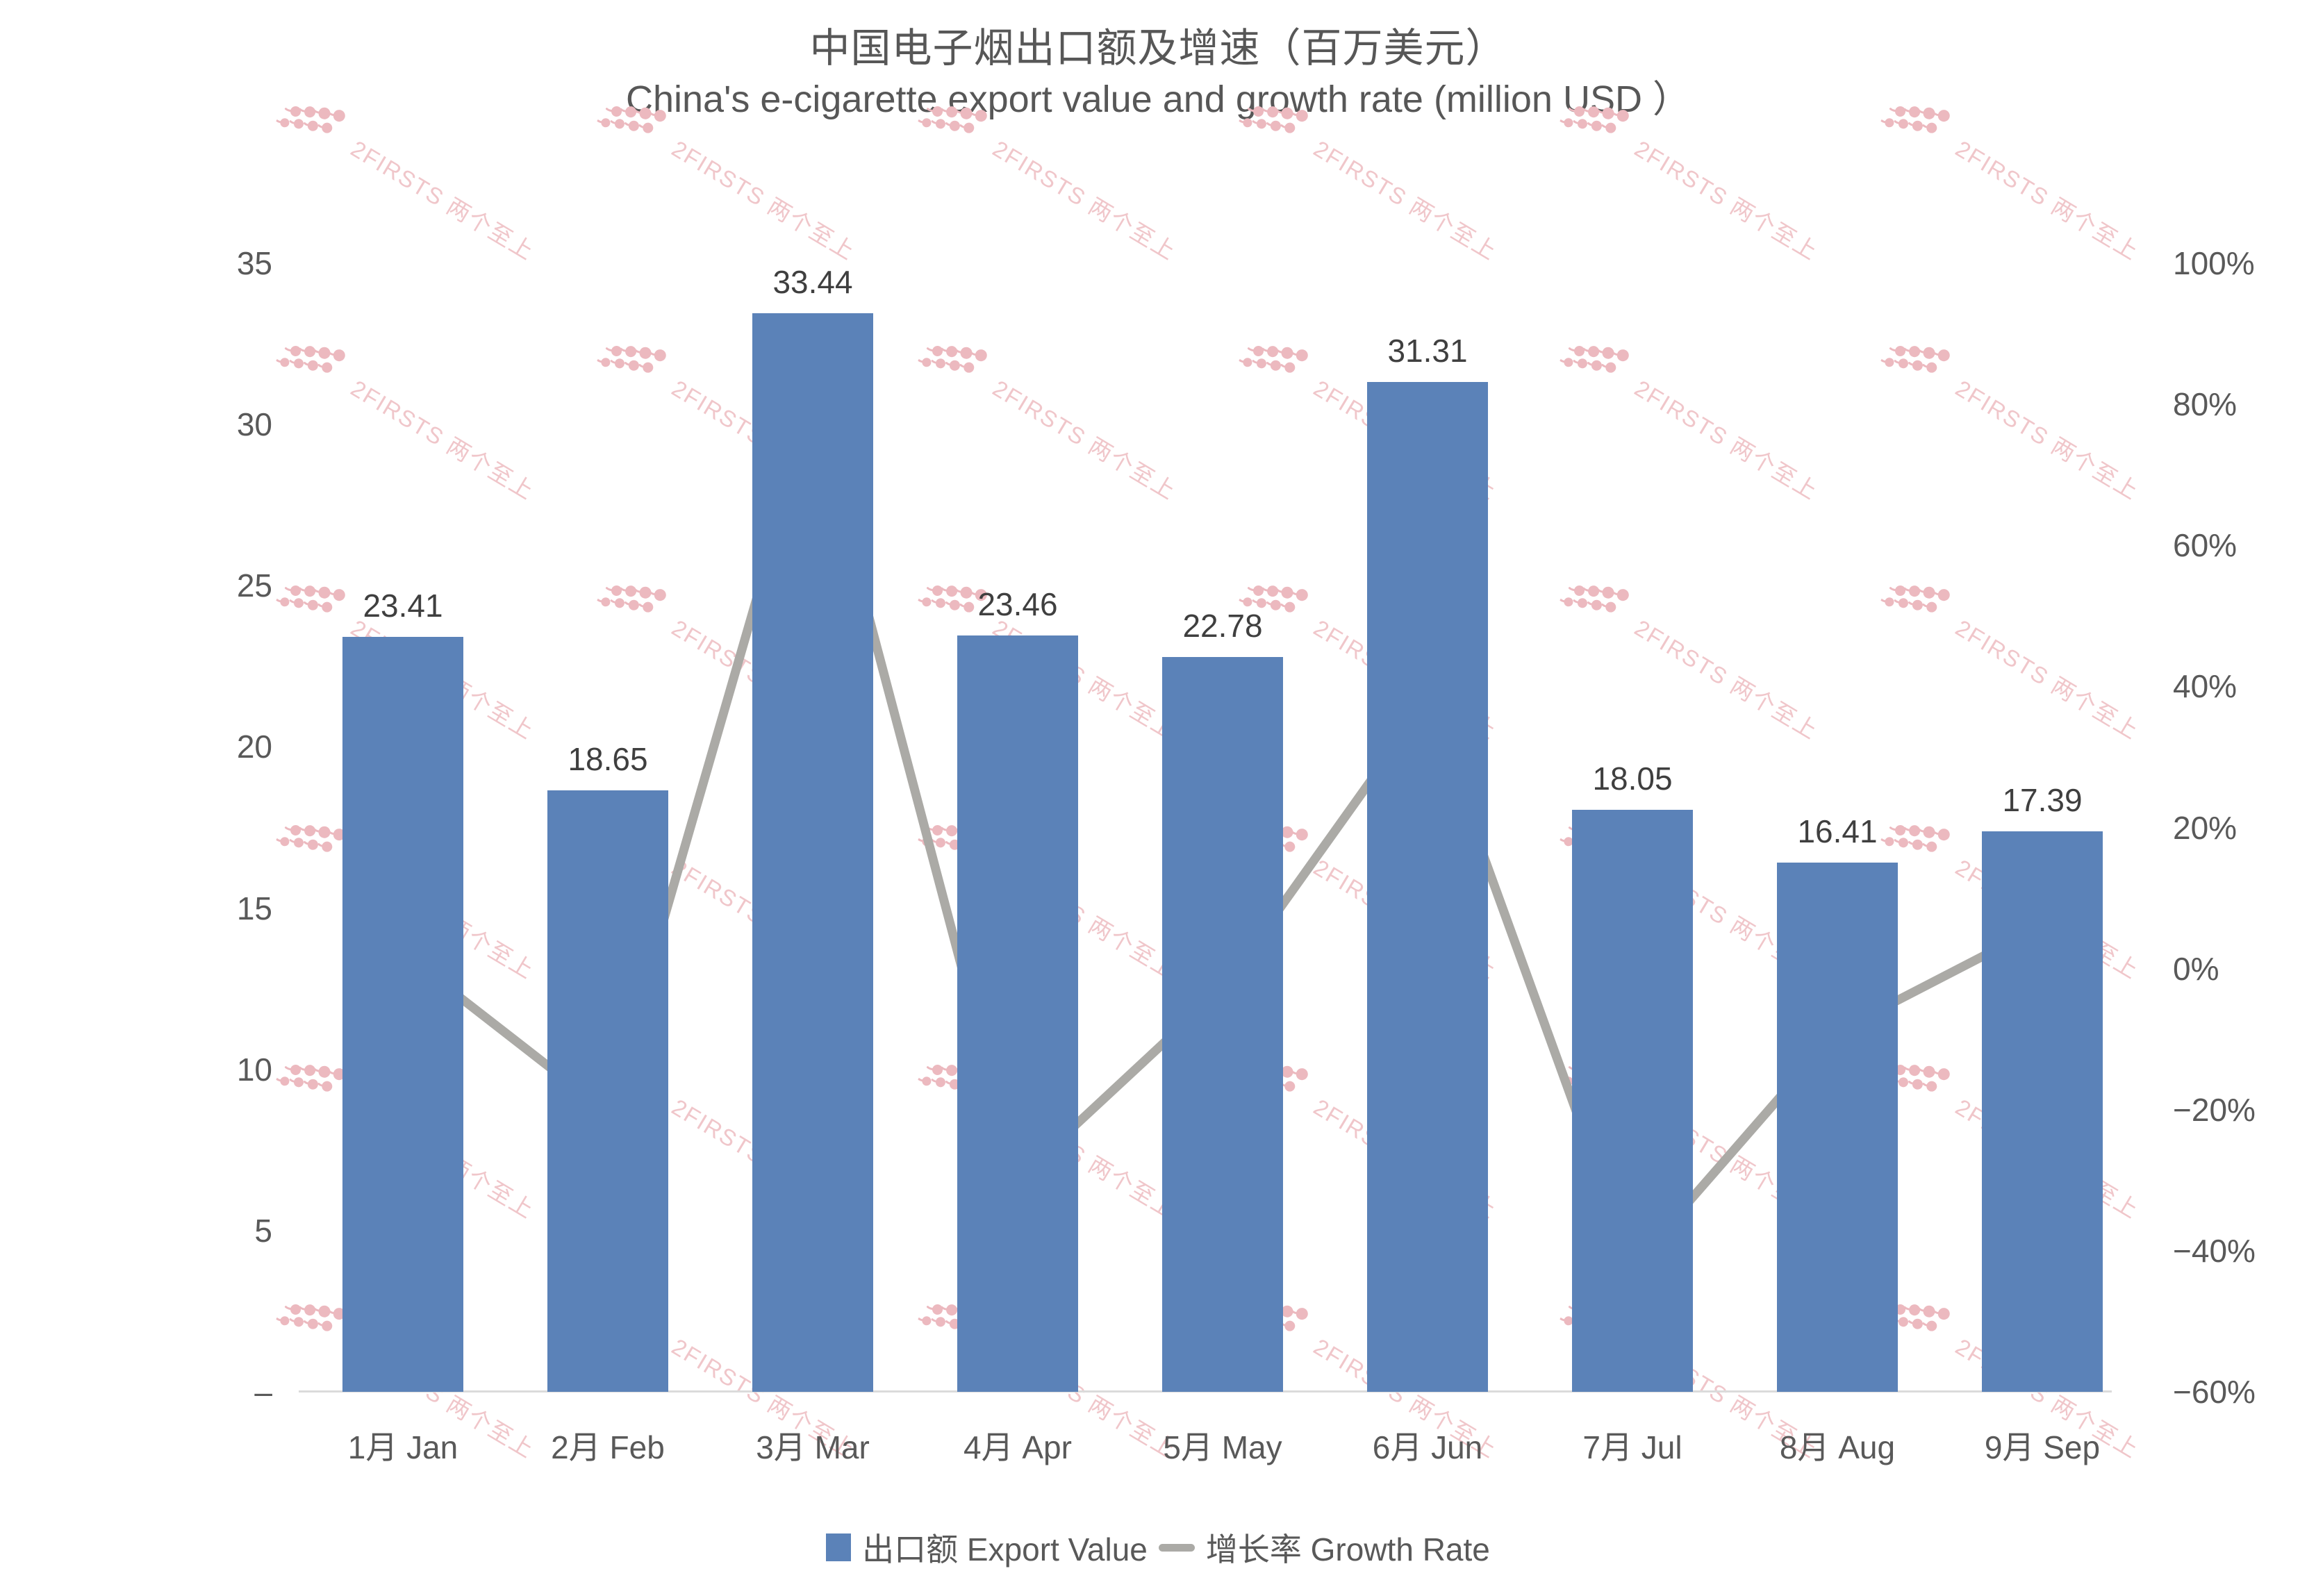 This screenshot has height=1596, width=2316. I want to click on y-axis-left-tick: 25, so click(254, 585).